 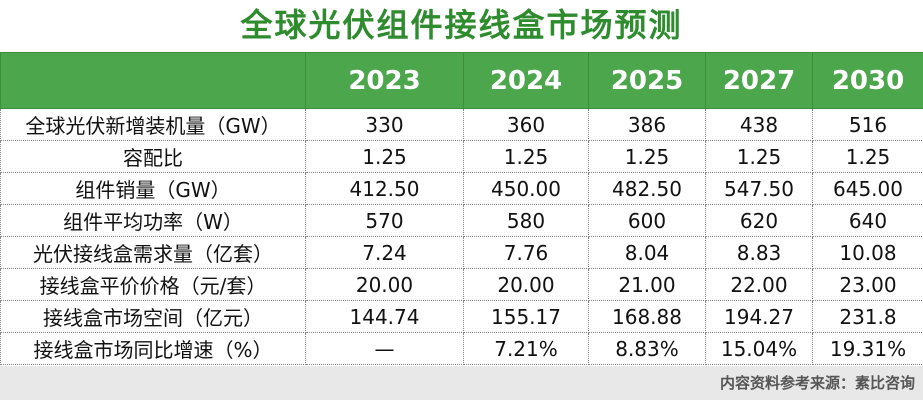 I want to click on cell: 168.88, so click(x=647, y=316).